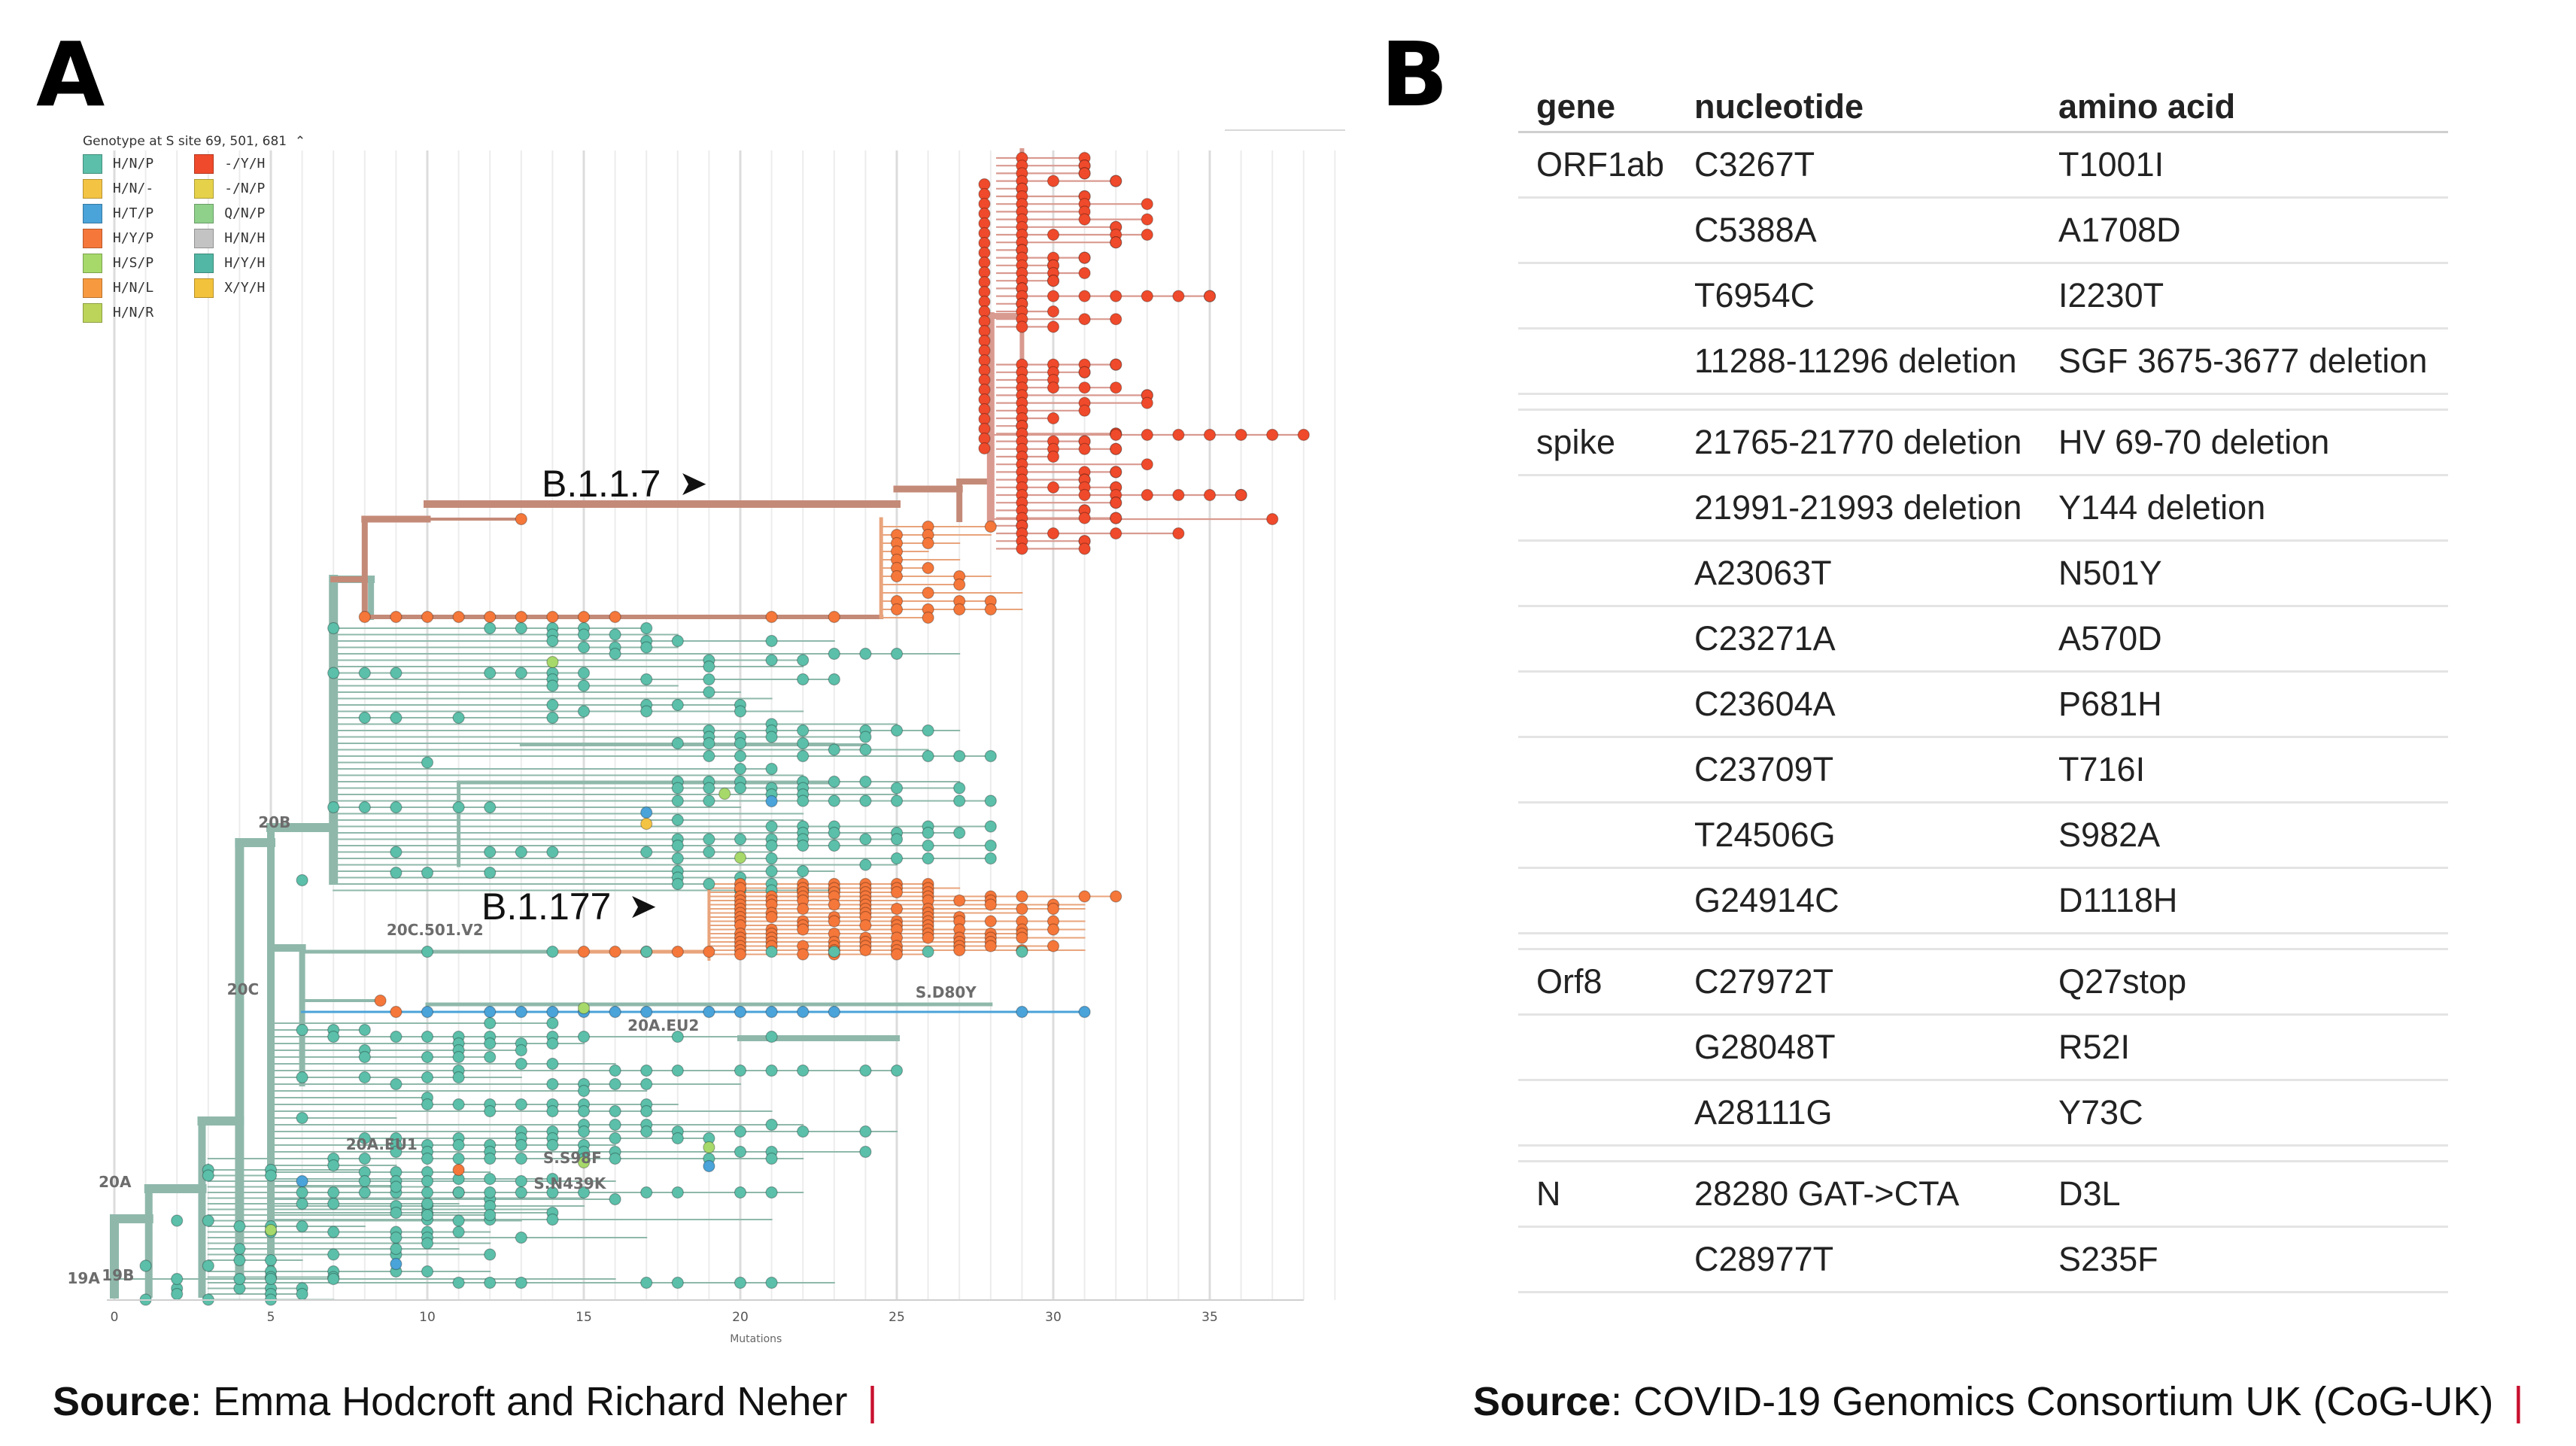 The height and width of the screenshot is (1446, 2576). Describe the element at coordinates (230, 263) in the screenshot. I see `legend-item: H/Y/H` at that location.